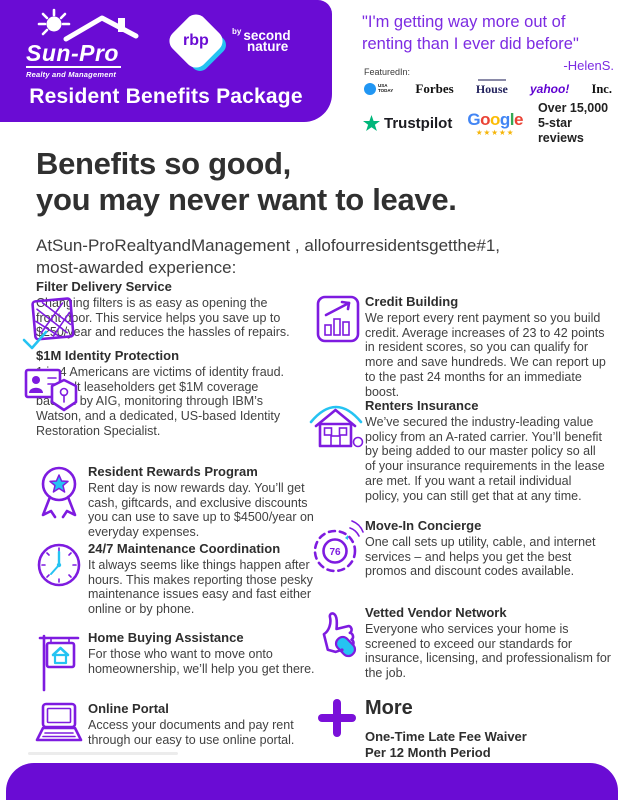  Describe the element at coordinates (601, 88) in the screenshot. I see `inc-logo: Inc.` at that location.